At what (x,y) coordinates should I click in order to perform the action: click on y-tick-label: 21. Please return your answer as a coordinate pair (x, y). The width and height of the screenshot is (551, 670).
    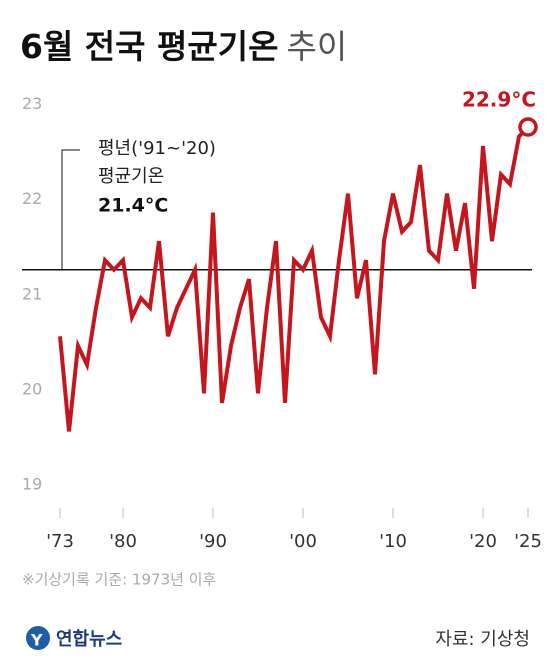
    Looking at the image, I should click on (32, 293).